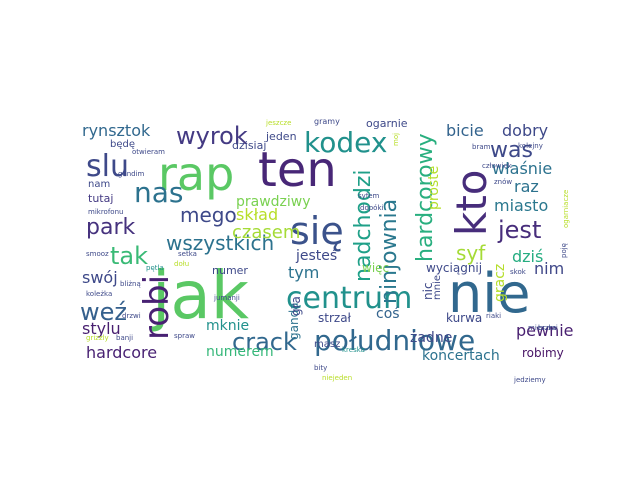 Image resolution: width=640 pixels, height=480 pixels. I want to click on cloud-word: czasem, so click(266, 232).